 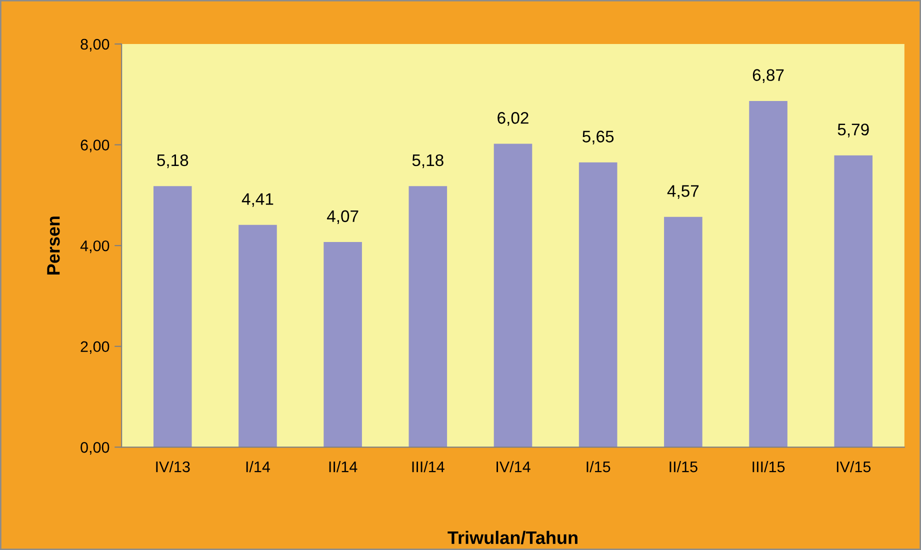 I want to click on x-tick-label: IV/13, so click(x=173, y=466).